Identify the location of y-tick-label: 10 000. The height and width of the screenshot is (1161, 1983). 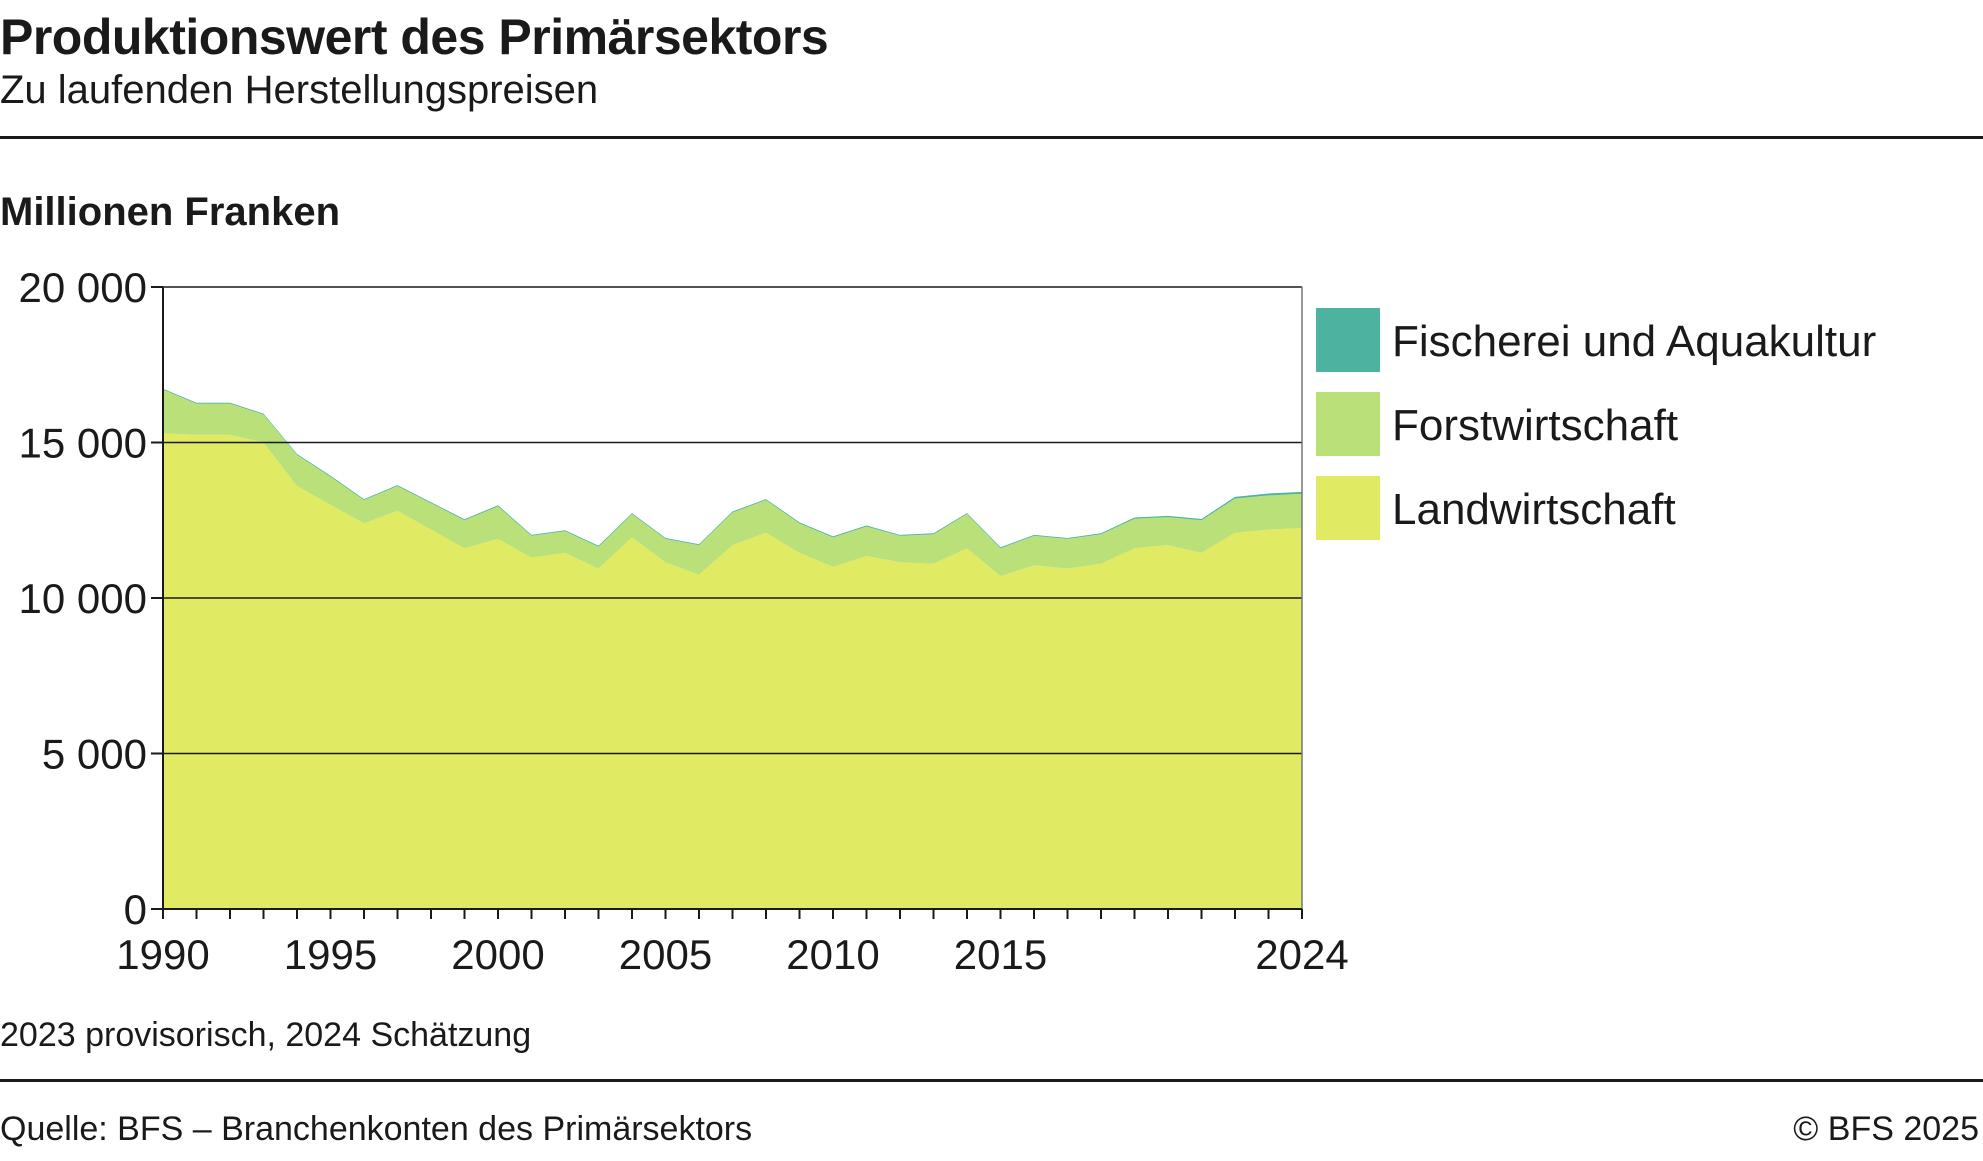
(83, 598).